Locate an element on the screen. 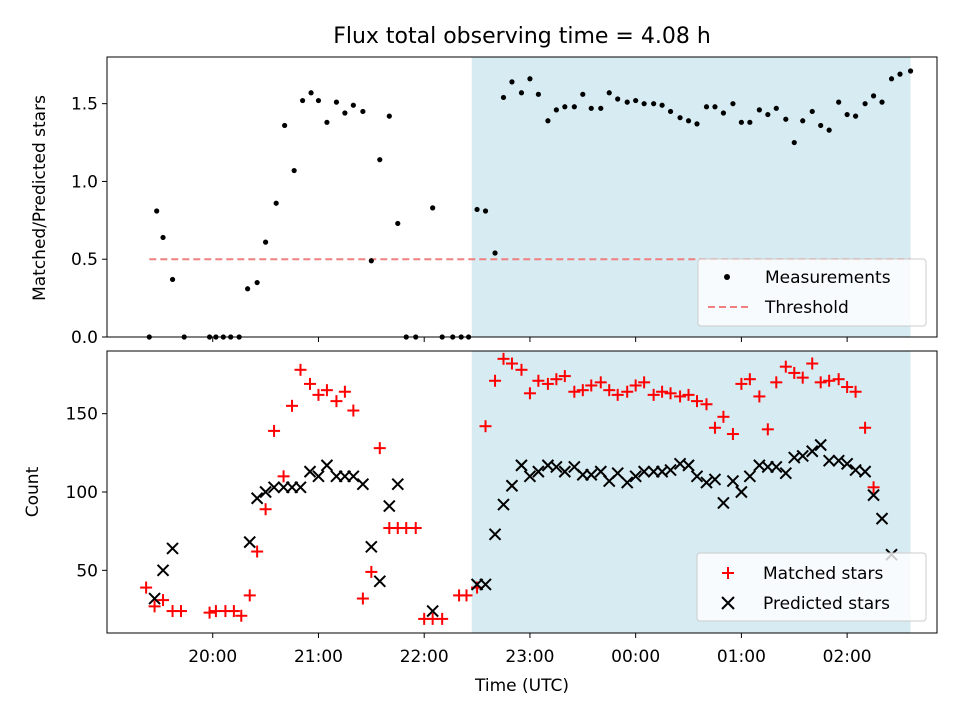 This screenshot has height=720, width=960. y-axis-ticks: 50 100 150 is located at coordinates (86, 493).